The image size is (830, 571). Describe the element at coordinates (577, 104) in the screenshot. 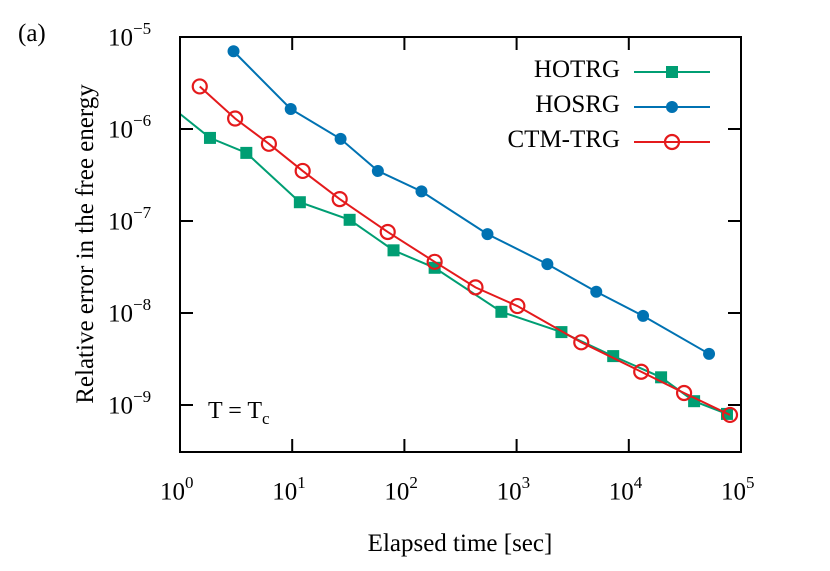

I see `legend-label-hosrg: HOSRG` at that location.